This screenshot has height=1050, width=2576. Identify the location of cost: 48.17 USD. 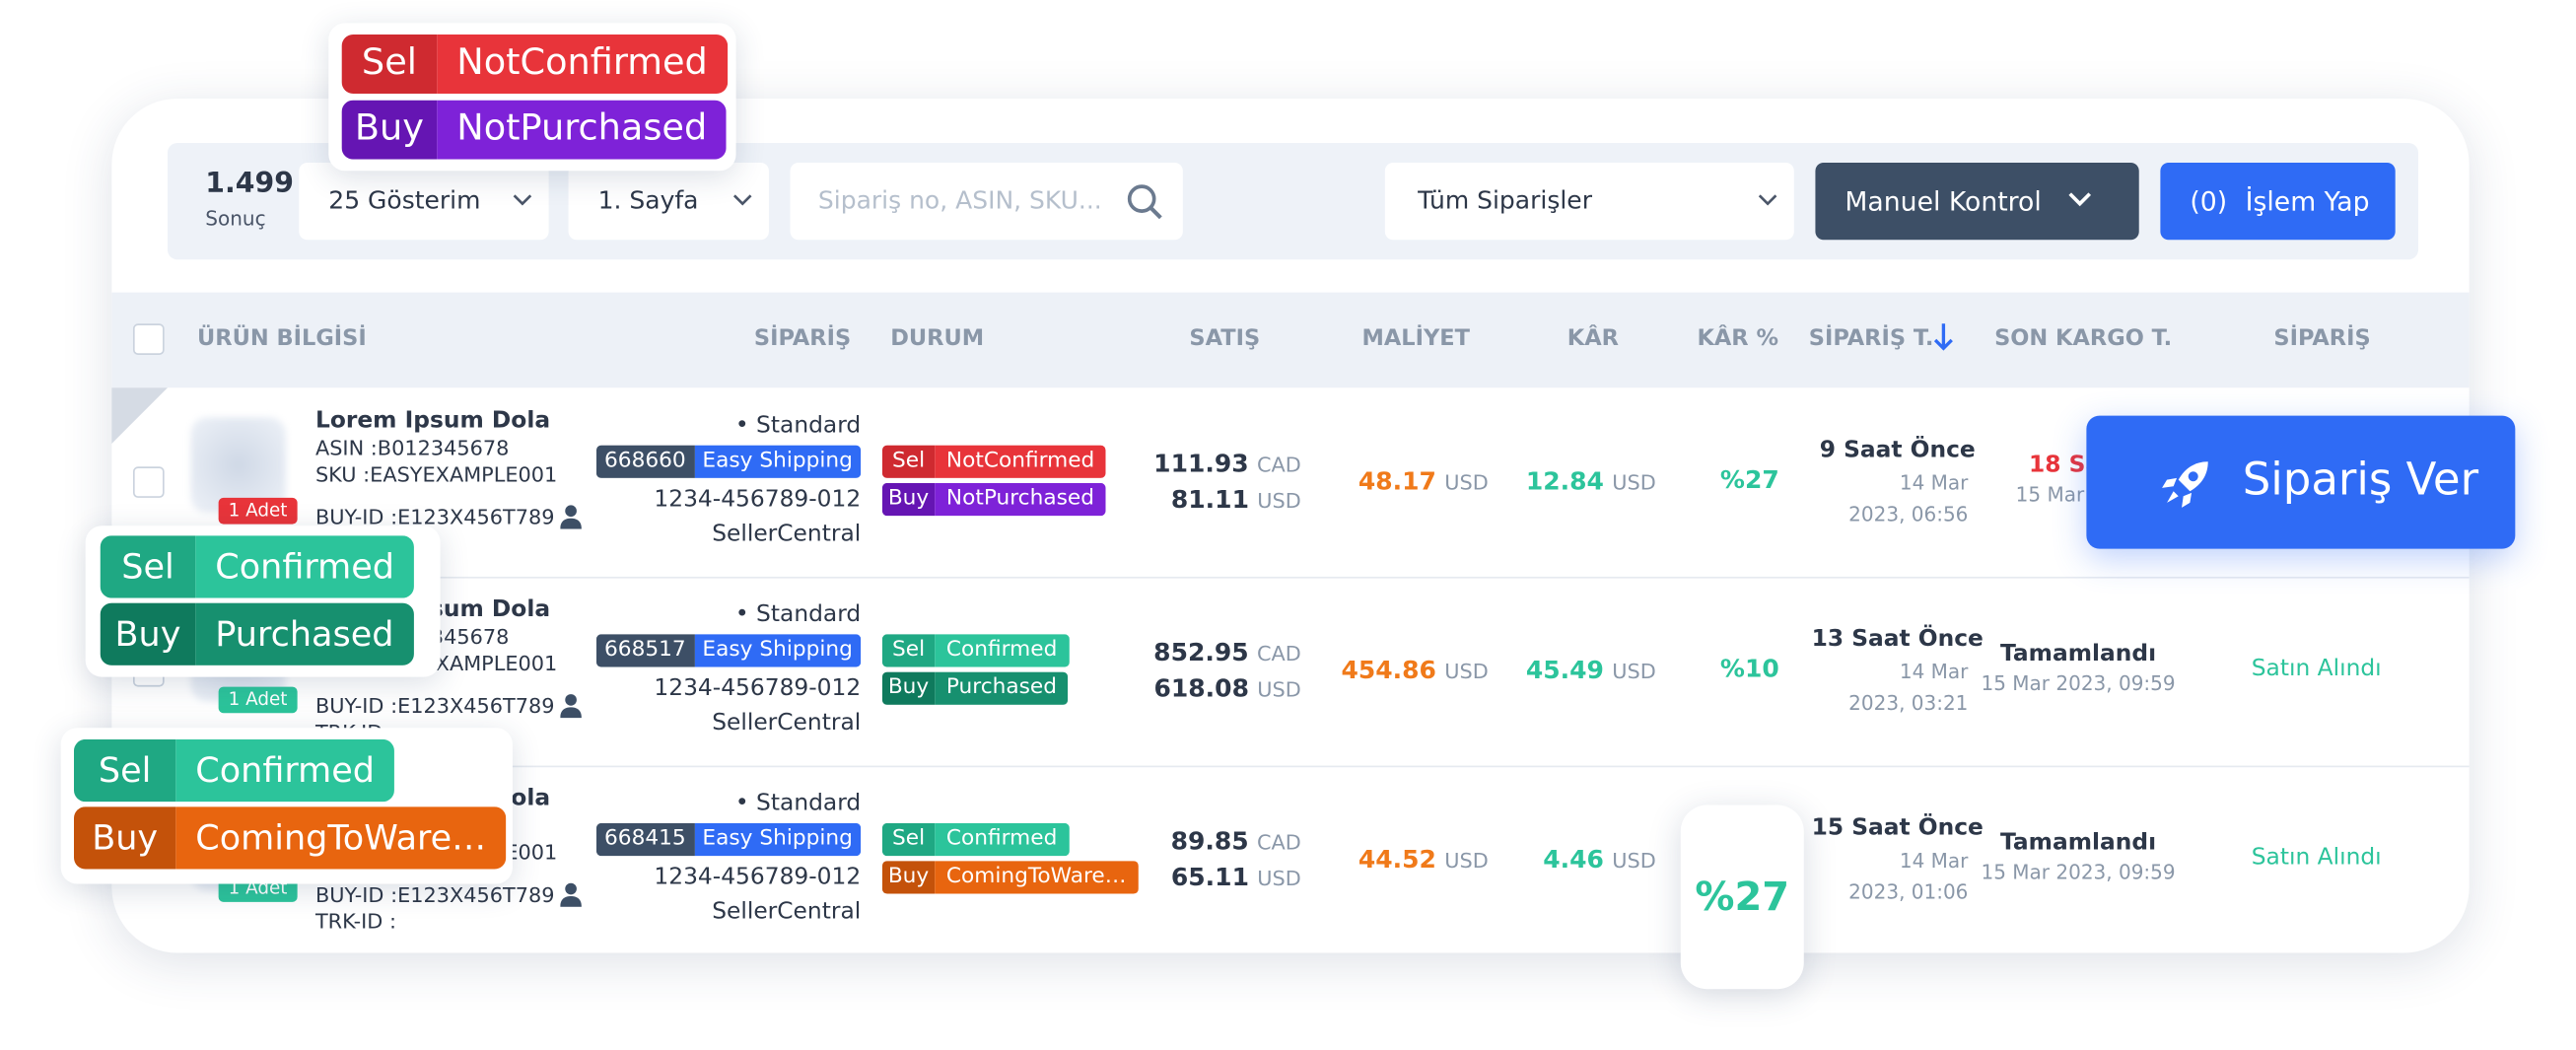
(1423, 481).